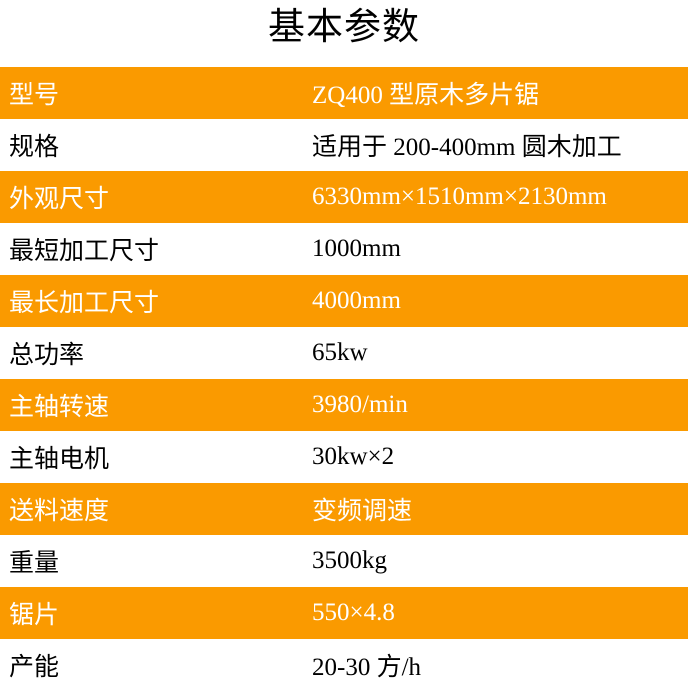 The width and height of the screenshot is (688, 691). I want to click on row-value: 65kw, so click(340, 352).